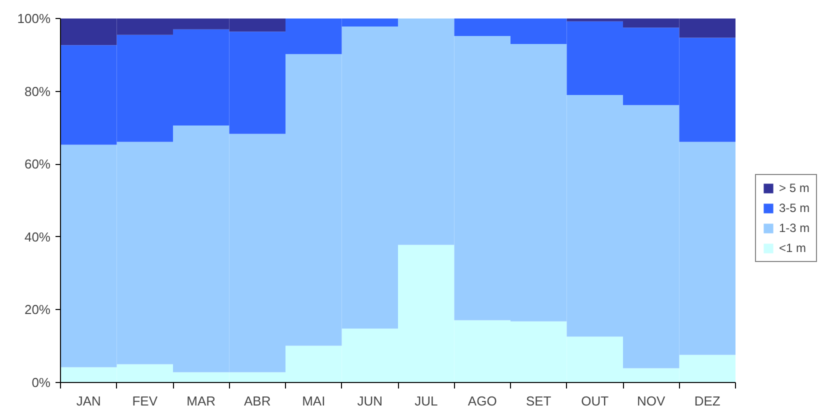  I want to click on legend-label: 3-5 m, so click(794, 208).